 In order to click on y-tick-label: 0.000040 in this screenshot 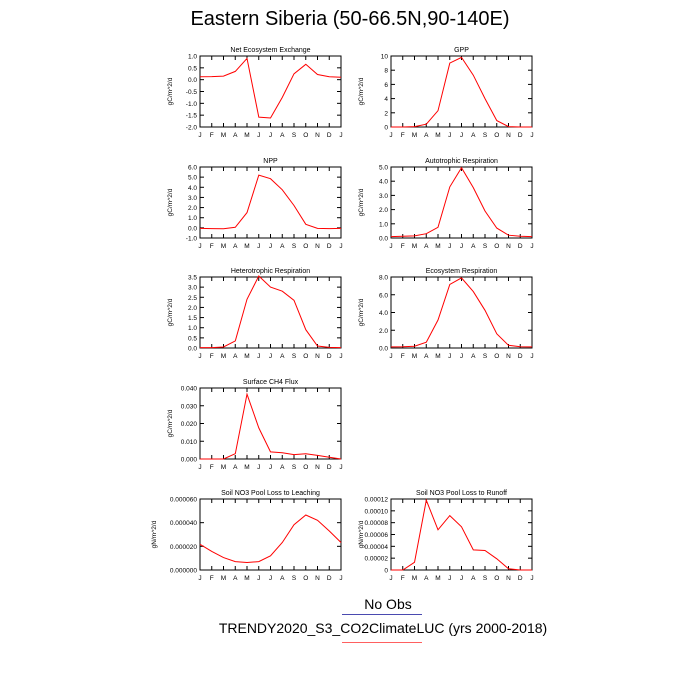, I will do `click(183, 523)`.